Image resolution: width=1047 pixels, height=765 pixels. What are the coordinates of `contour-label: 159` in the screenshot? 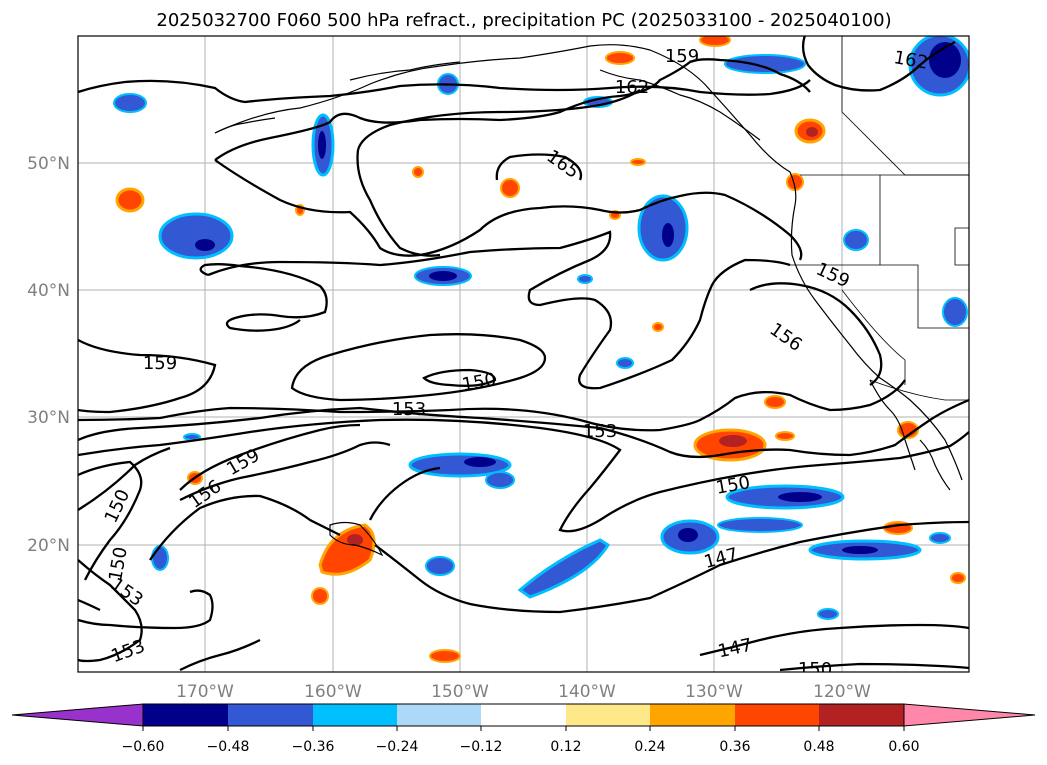 It's located at (682, 56).